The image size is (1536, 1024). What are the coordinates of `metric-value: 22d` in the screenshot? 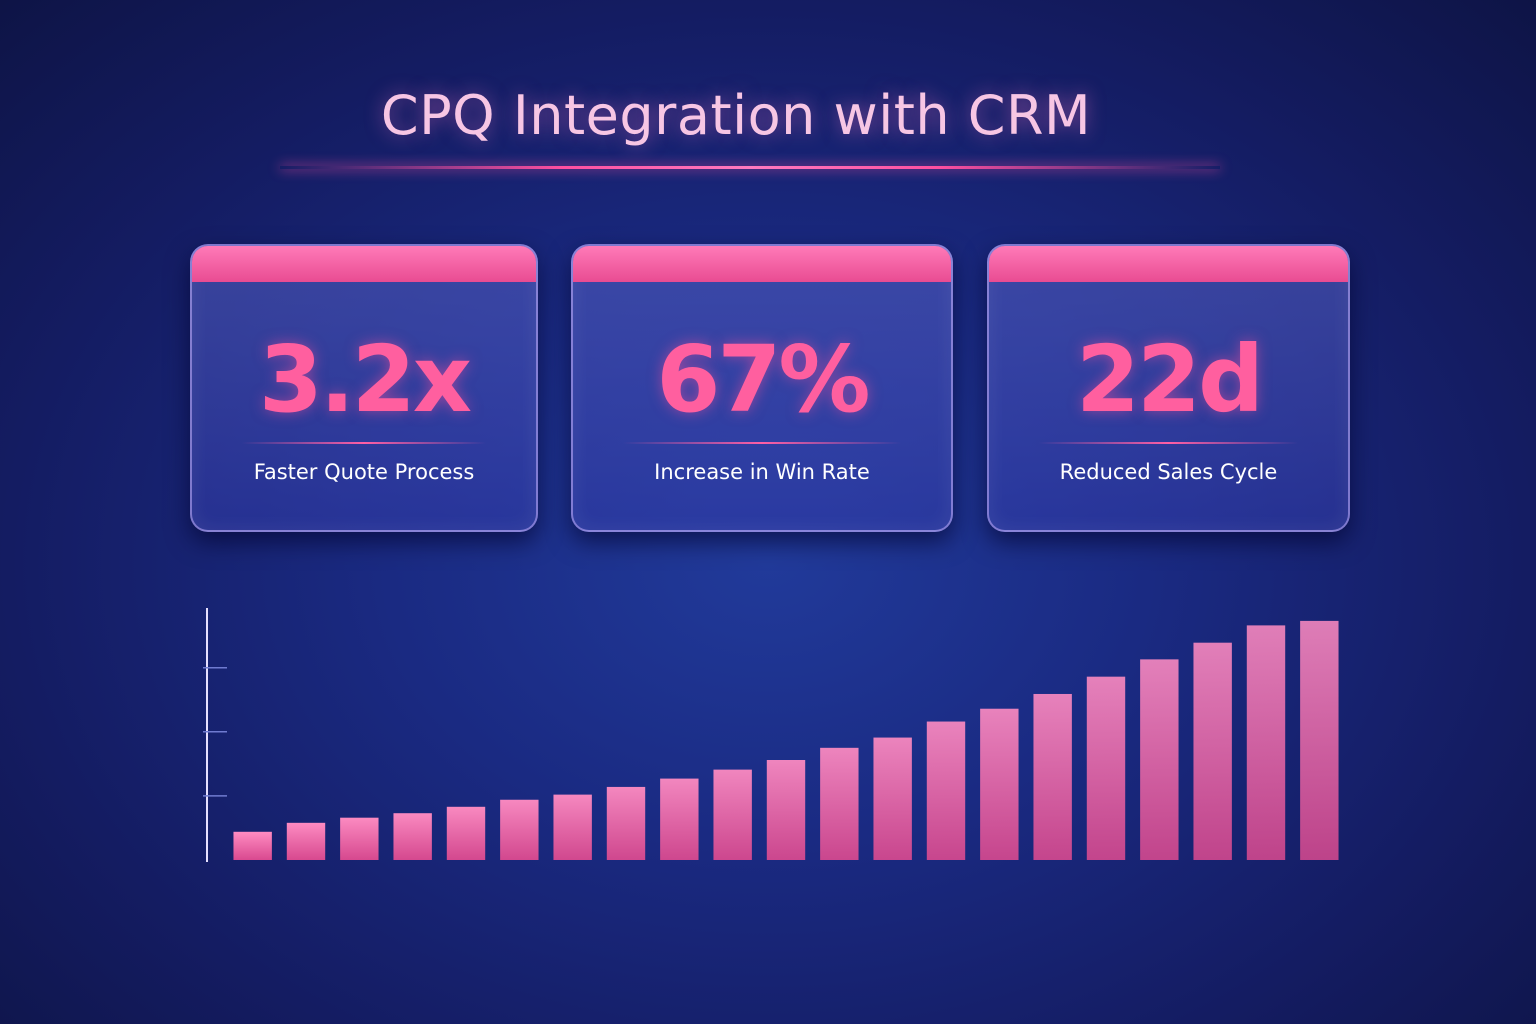 It's located at (1170, 379).